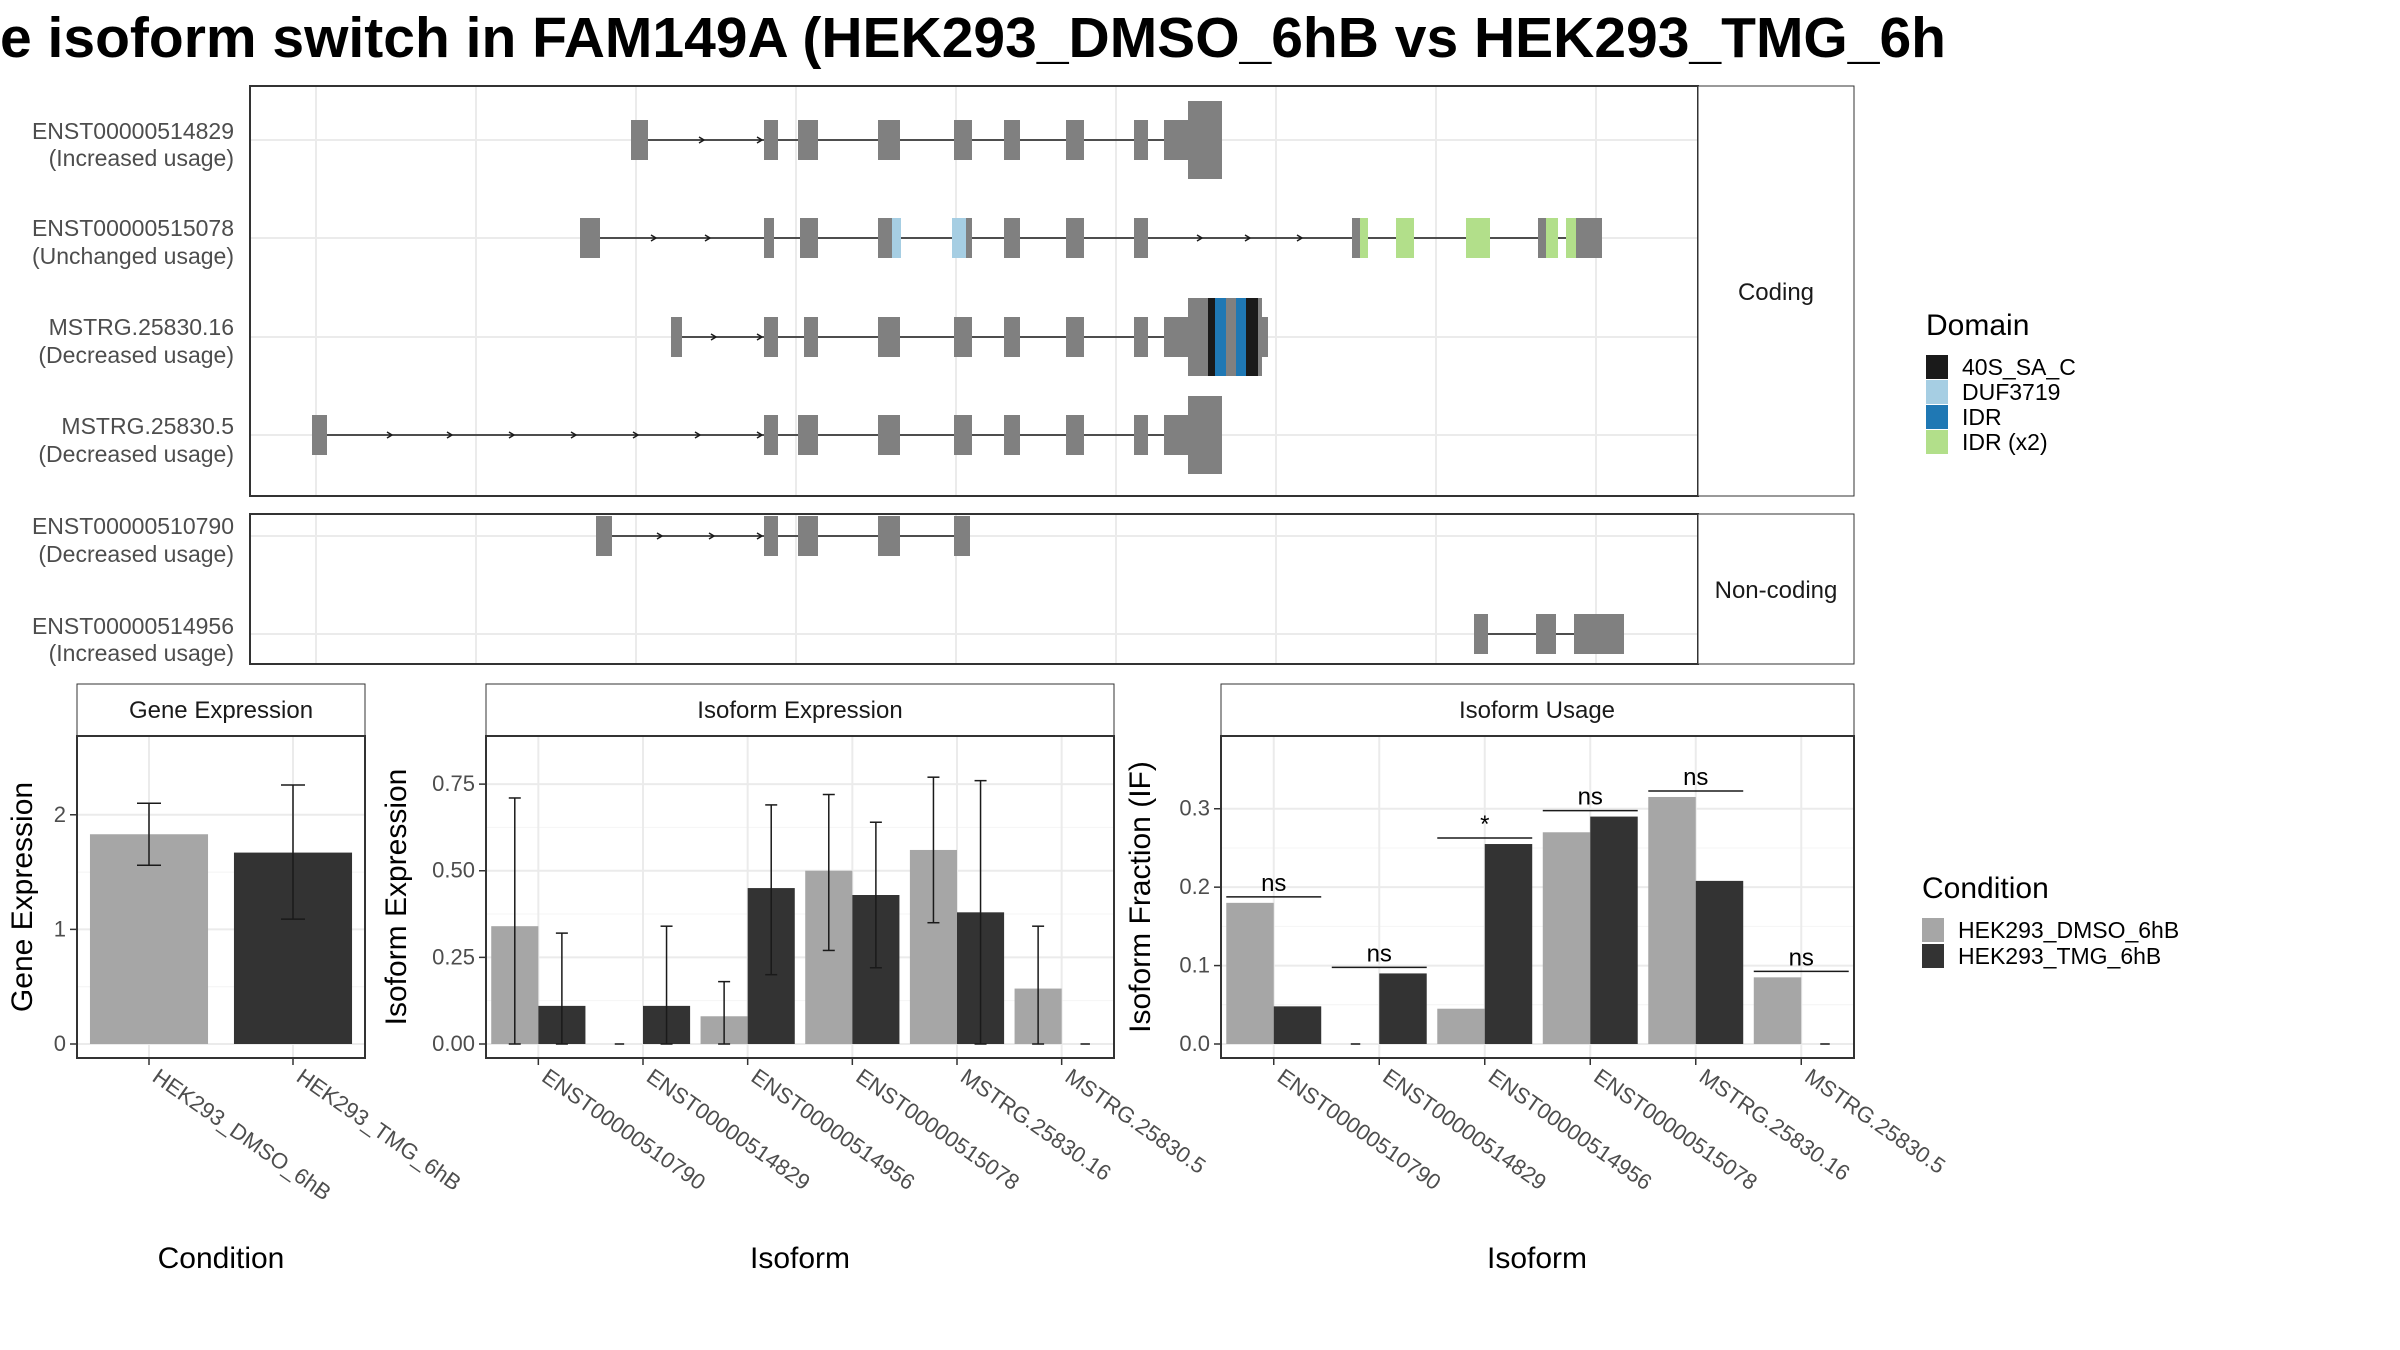 This screenshot has width=2400, height=1350. I want to click on legend-swatch-dmso, so click(1933, 930).